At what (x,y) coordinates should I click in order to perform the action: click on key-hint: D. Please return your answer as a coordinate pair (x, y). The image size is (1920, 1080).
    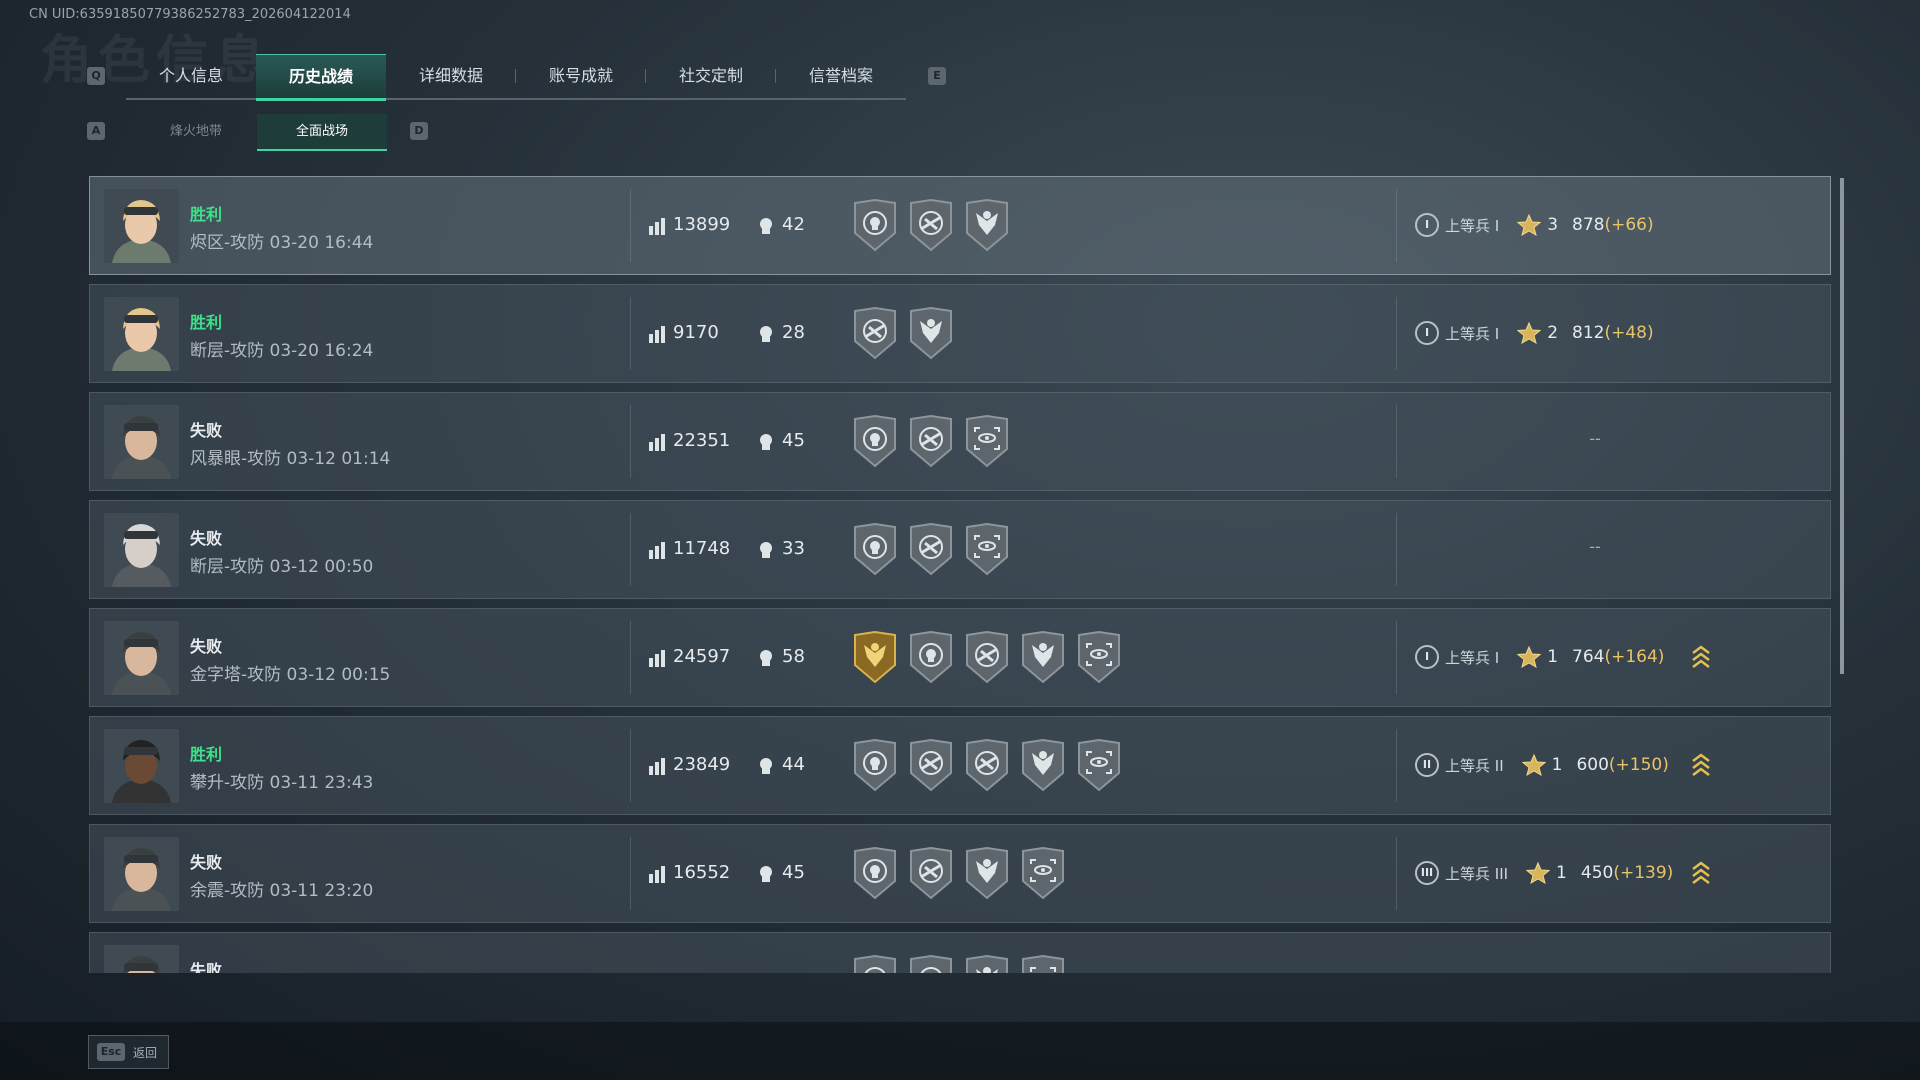
    Looking at the image, I should click on (419, 131).